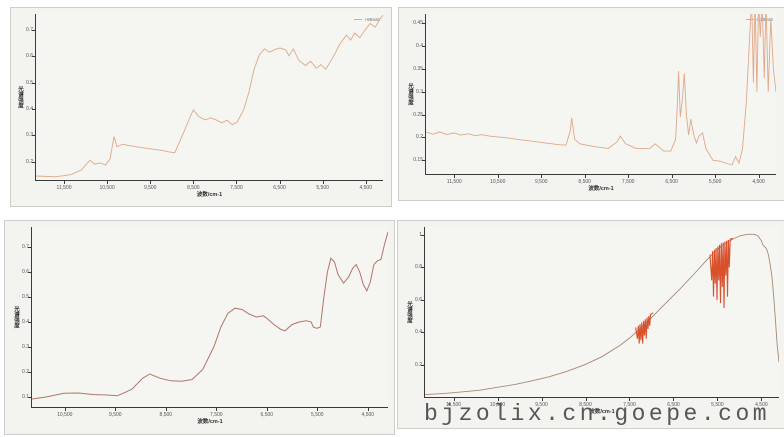 This screenshot has width=784, height=437. I want to click on y-tick-label: 0.15, so click(418, 160).